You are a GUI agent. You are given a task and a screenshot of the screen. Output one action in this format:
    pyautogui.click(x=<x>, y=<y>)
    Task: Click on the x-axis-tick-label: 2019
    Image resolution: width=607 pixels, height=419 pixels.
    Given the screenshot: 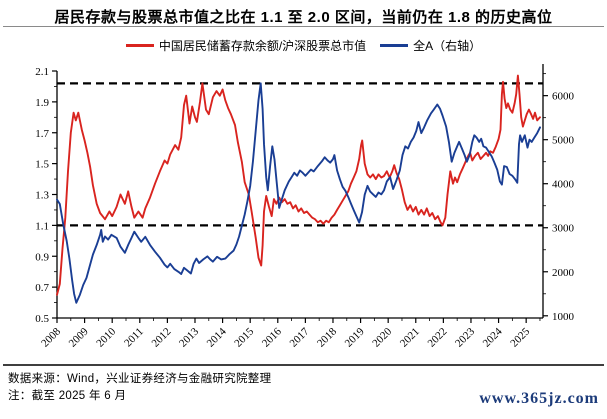 What is the action you would take?
    pyautogui.click(x=355, y=337)
    